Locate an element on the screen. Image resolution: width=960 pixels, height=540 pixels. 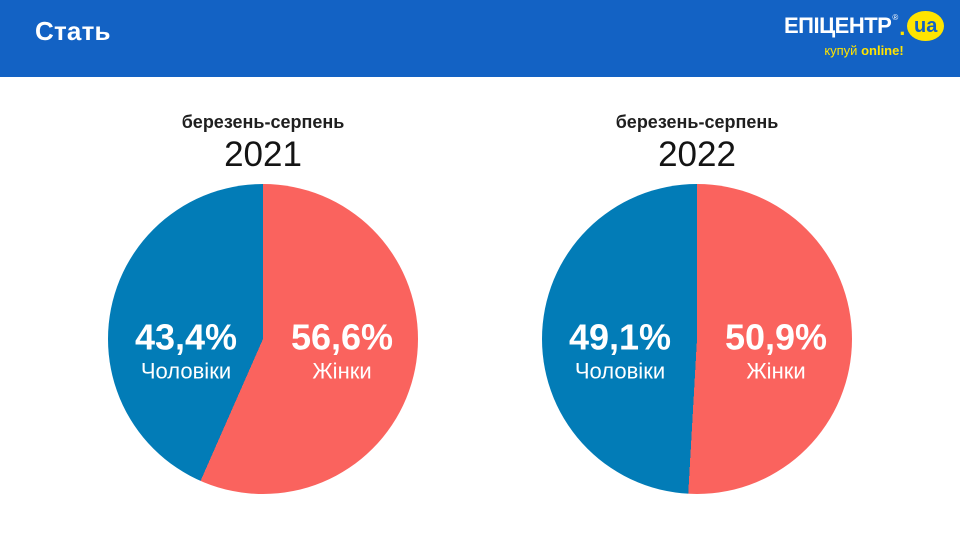
brand-ua-badge: ua is located at coordinates (925, 26).